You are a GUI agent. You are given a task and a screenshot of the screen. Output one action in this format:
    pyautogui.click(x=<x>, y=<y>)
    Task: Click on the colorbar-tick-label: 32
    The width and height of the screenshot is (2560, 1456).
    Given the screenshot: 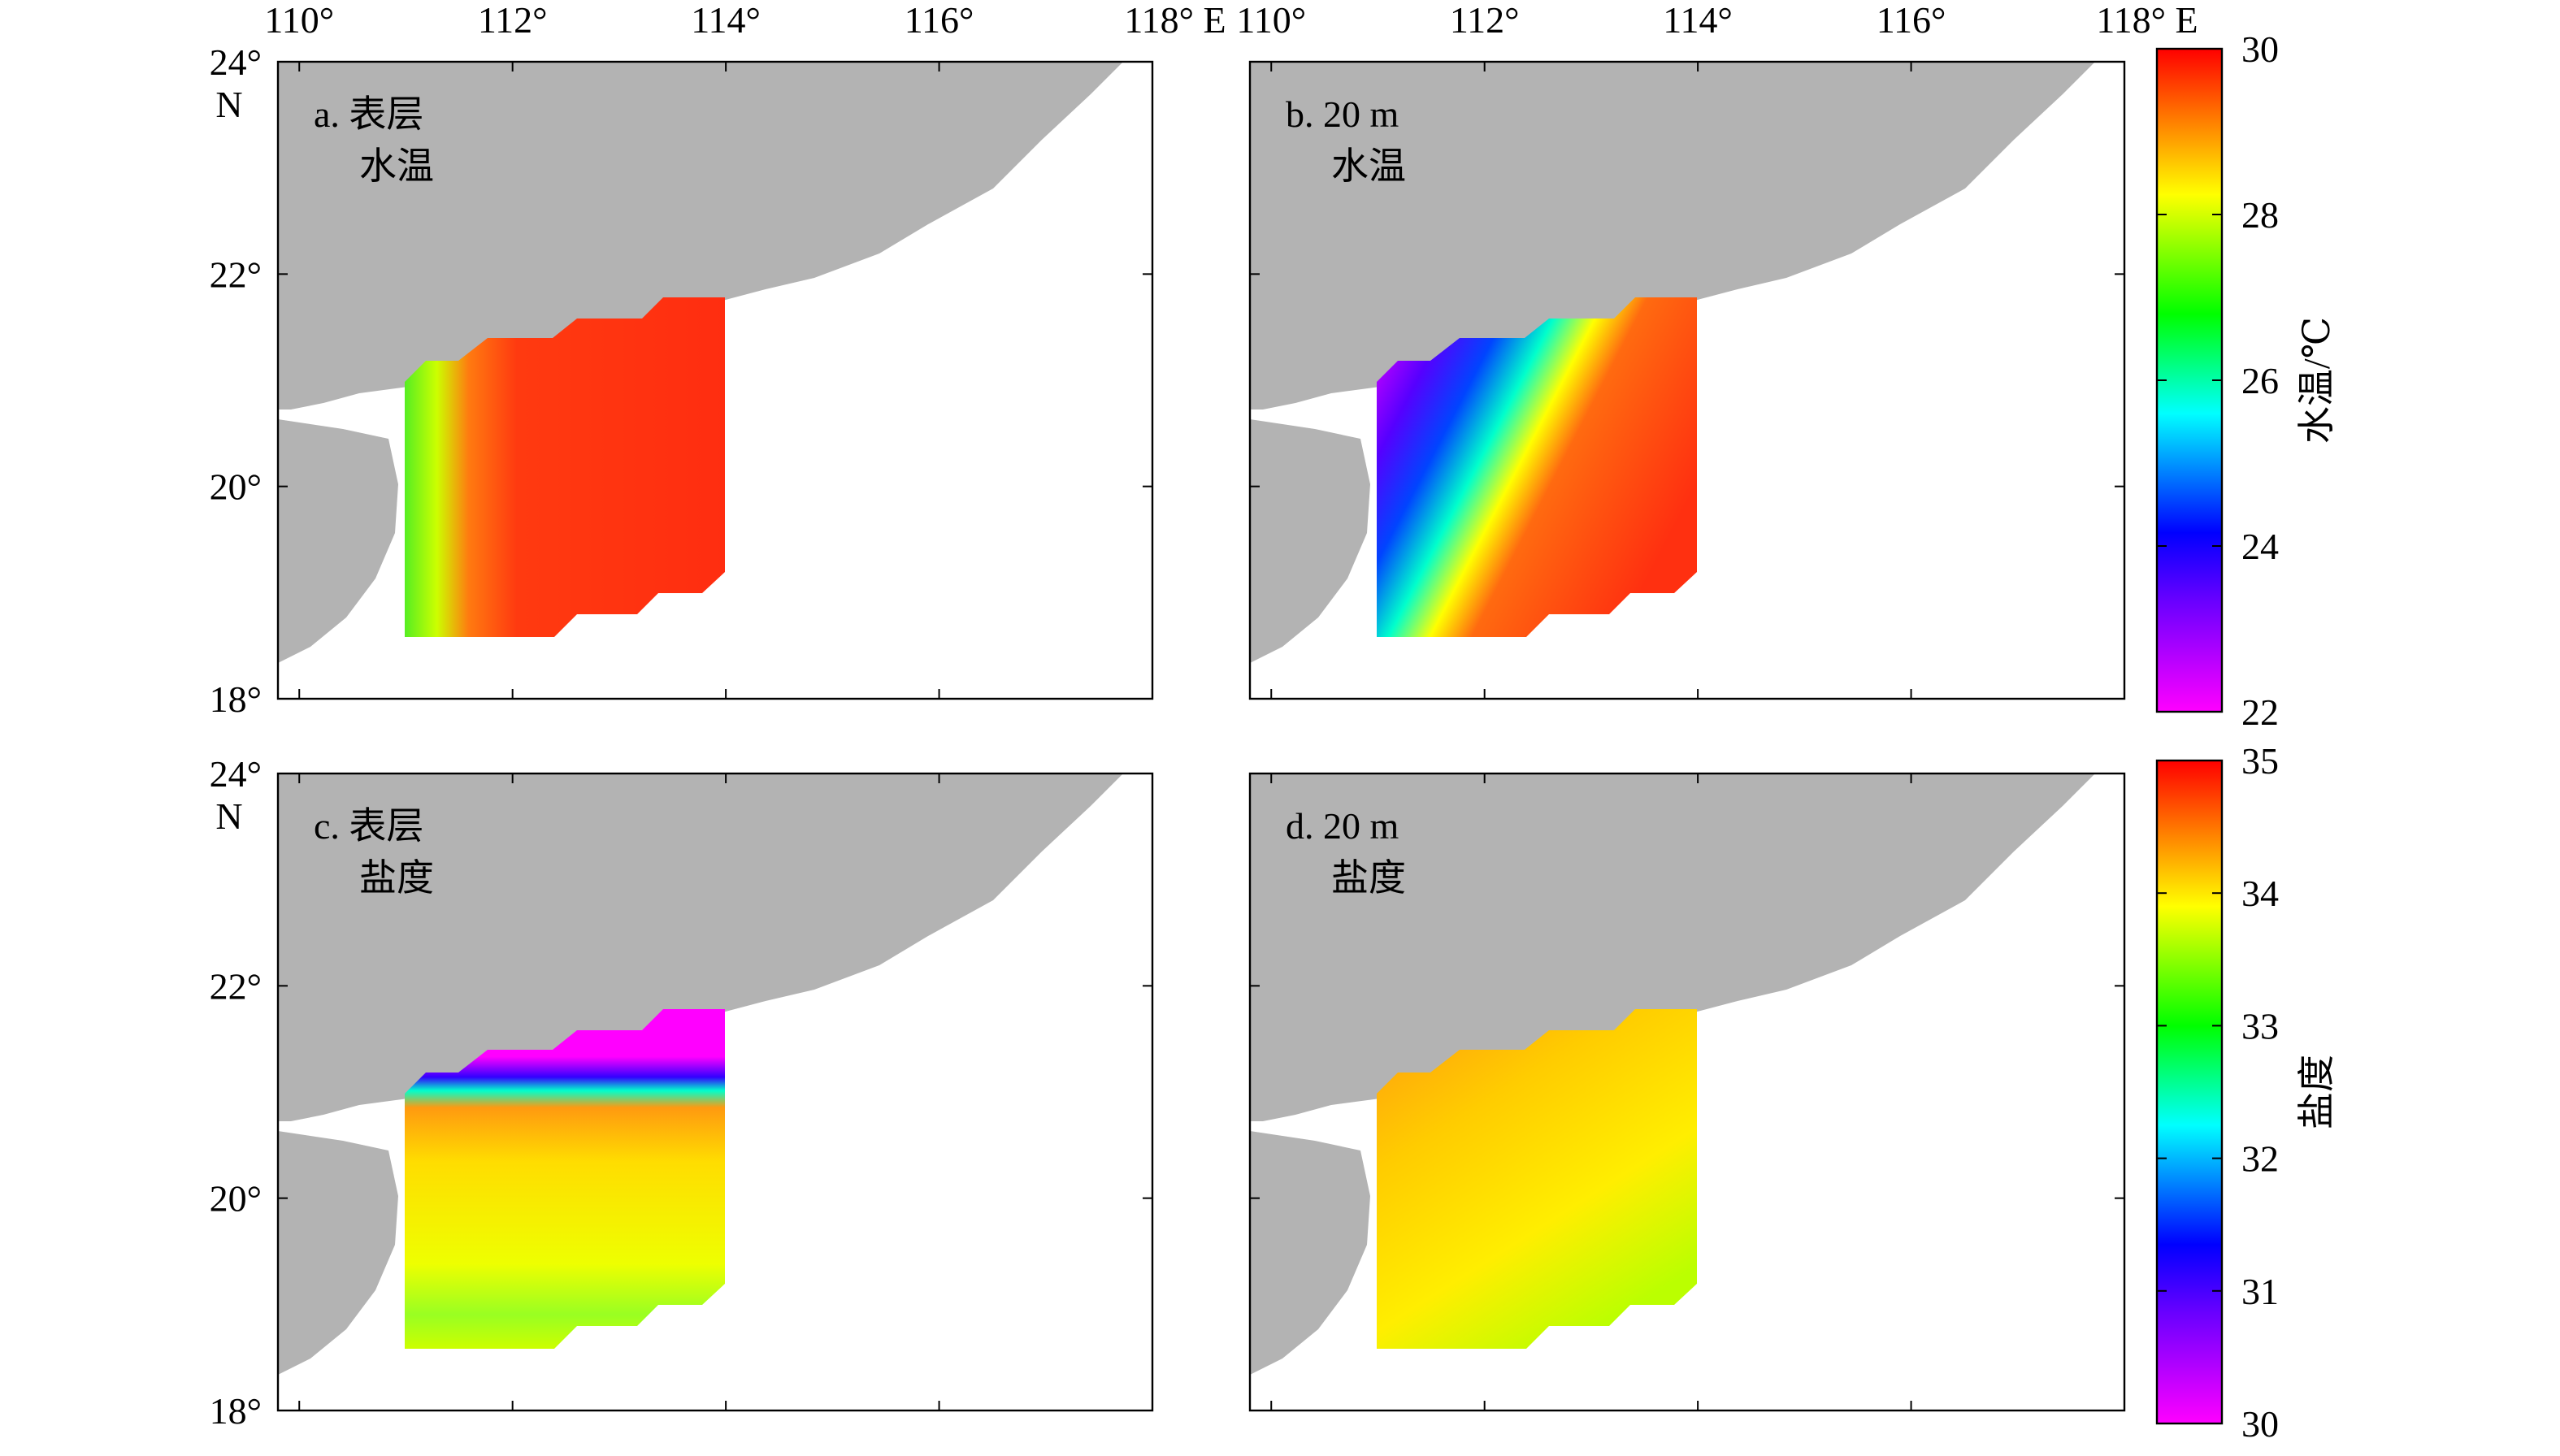 What is the action you would take?
    pyautogui.click(x=2260, y=1159)
    